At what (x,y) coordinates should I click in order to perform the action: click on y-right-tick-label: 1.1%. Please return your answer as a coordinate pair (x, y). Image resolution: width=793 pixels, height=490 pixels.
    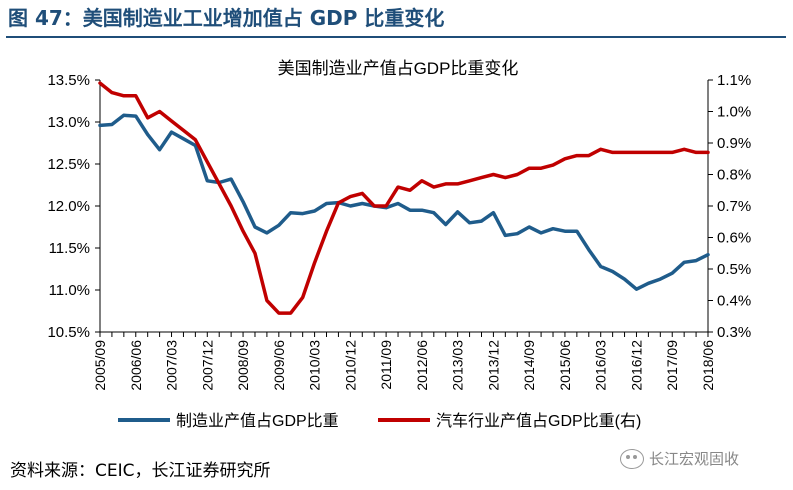
    Looking at the image, I should click on (734, 80).